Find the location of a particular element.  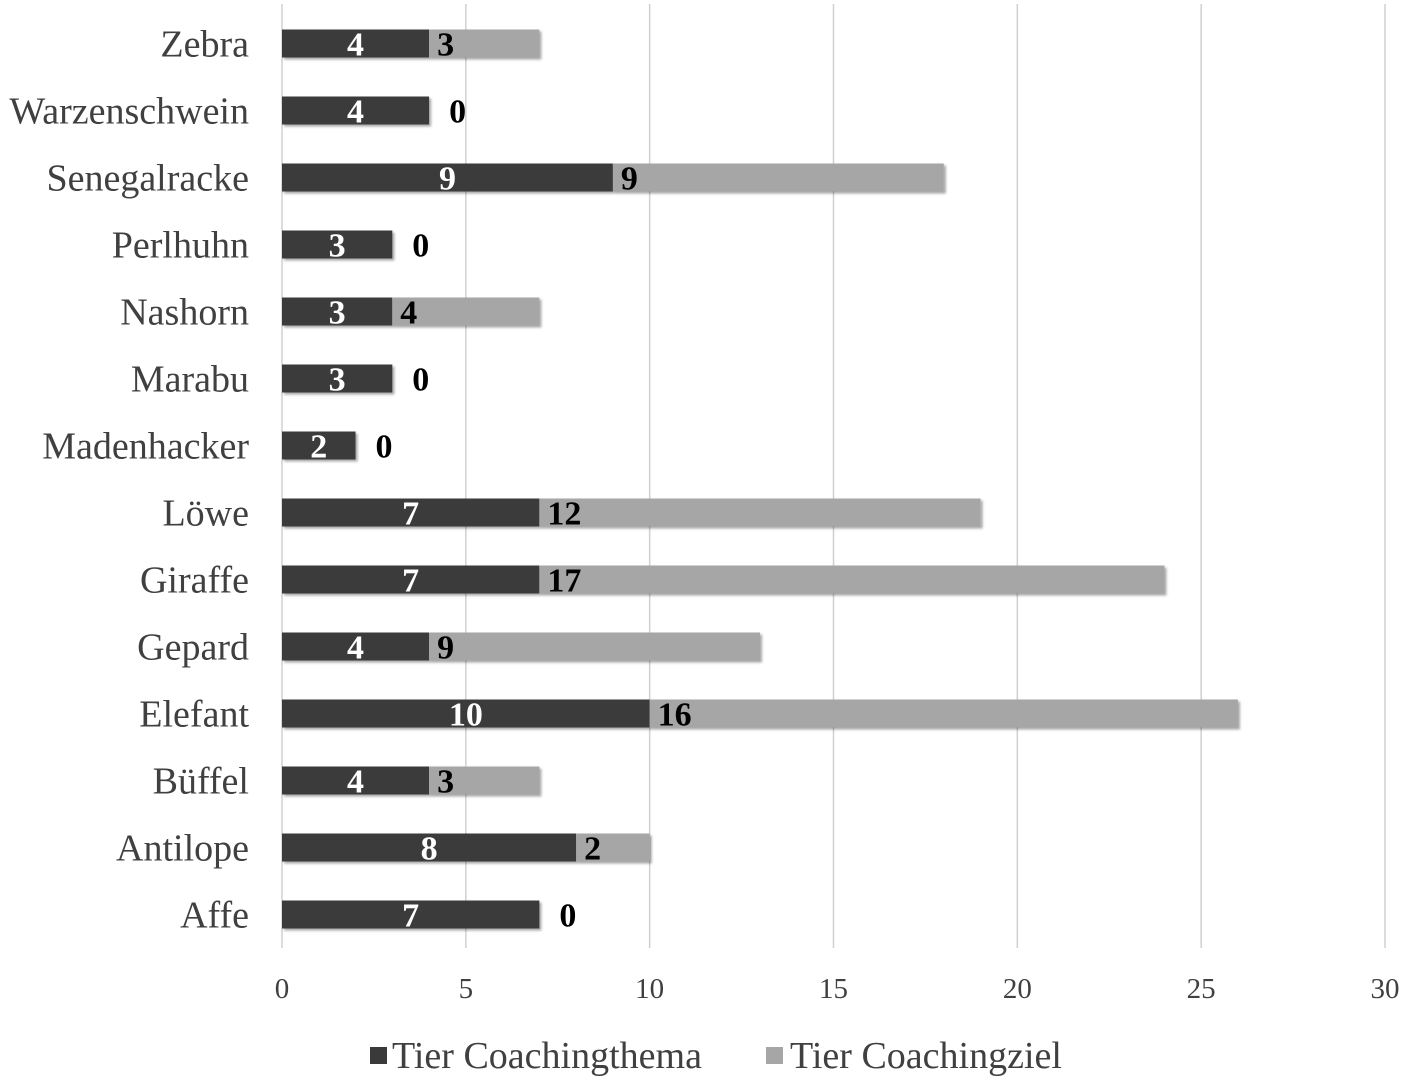

category-label: Gepard is located at coordinates (193, 648).